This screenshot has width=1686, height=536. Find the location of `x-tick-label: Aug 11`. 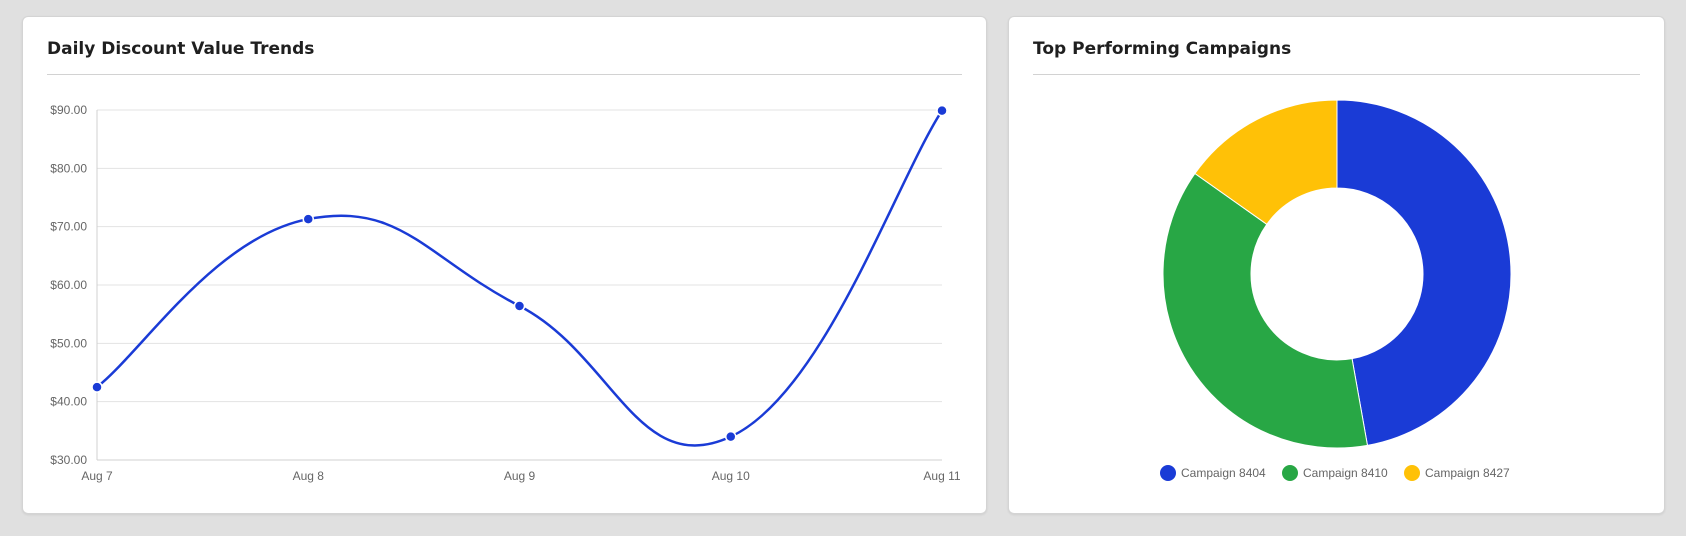

x-tick-label: Aug 11 is located at coordinates (941, 476).